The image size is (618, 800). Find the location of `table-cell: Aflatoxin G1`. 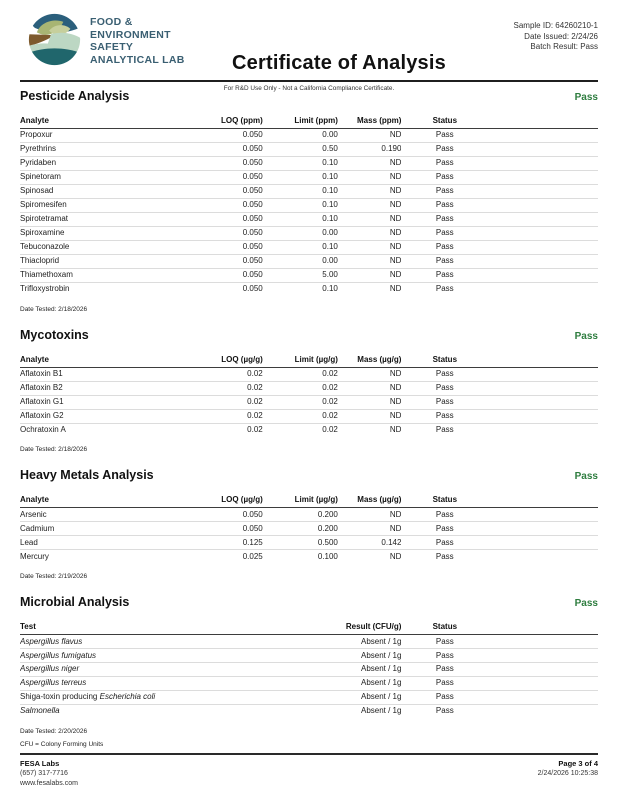

table-cell: Aflatoxin G1 is located at coordinates (107, 402).